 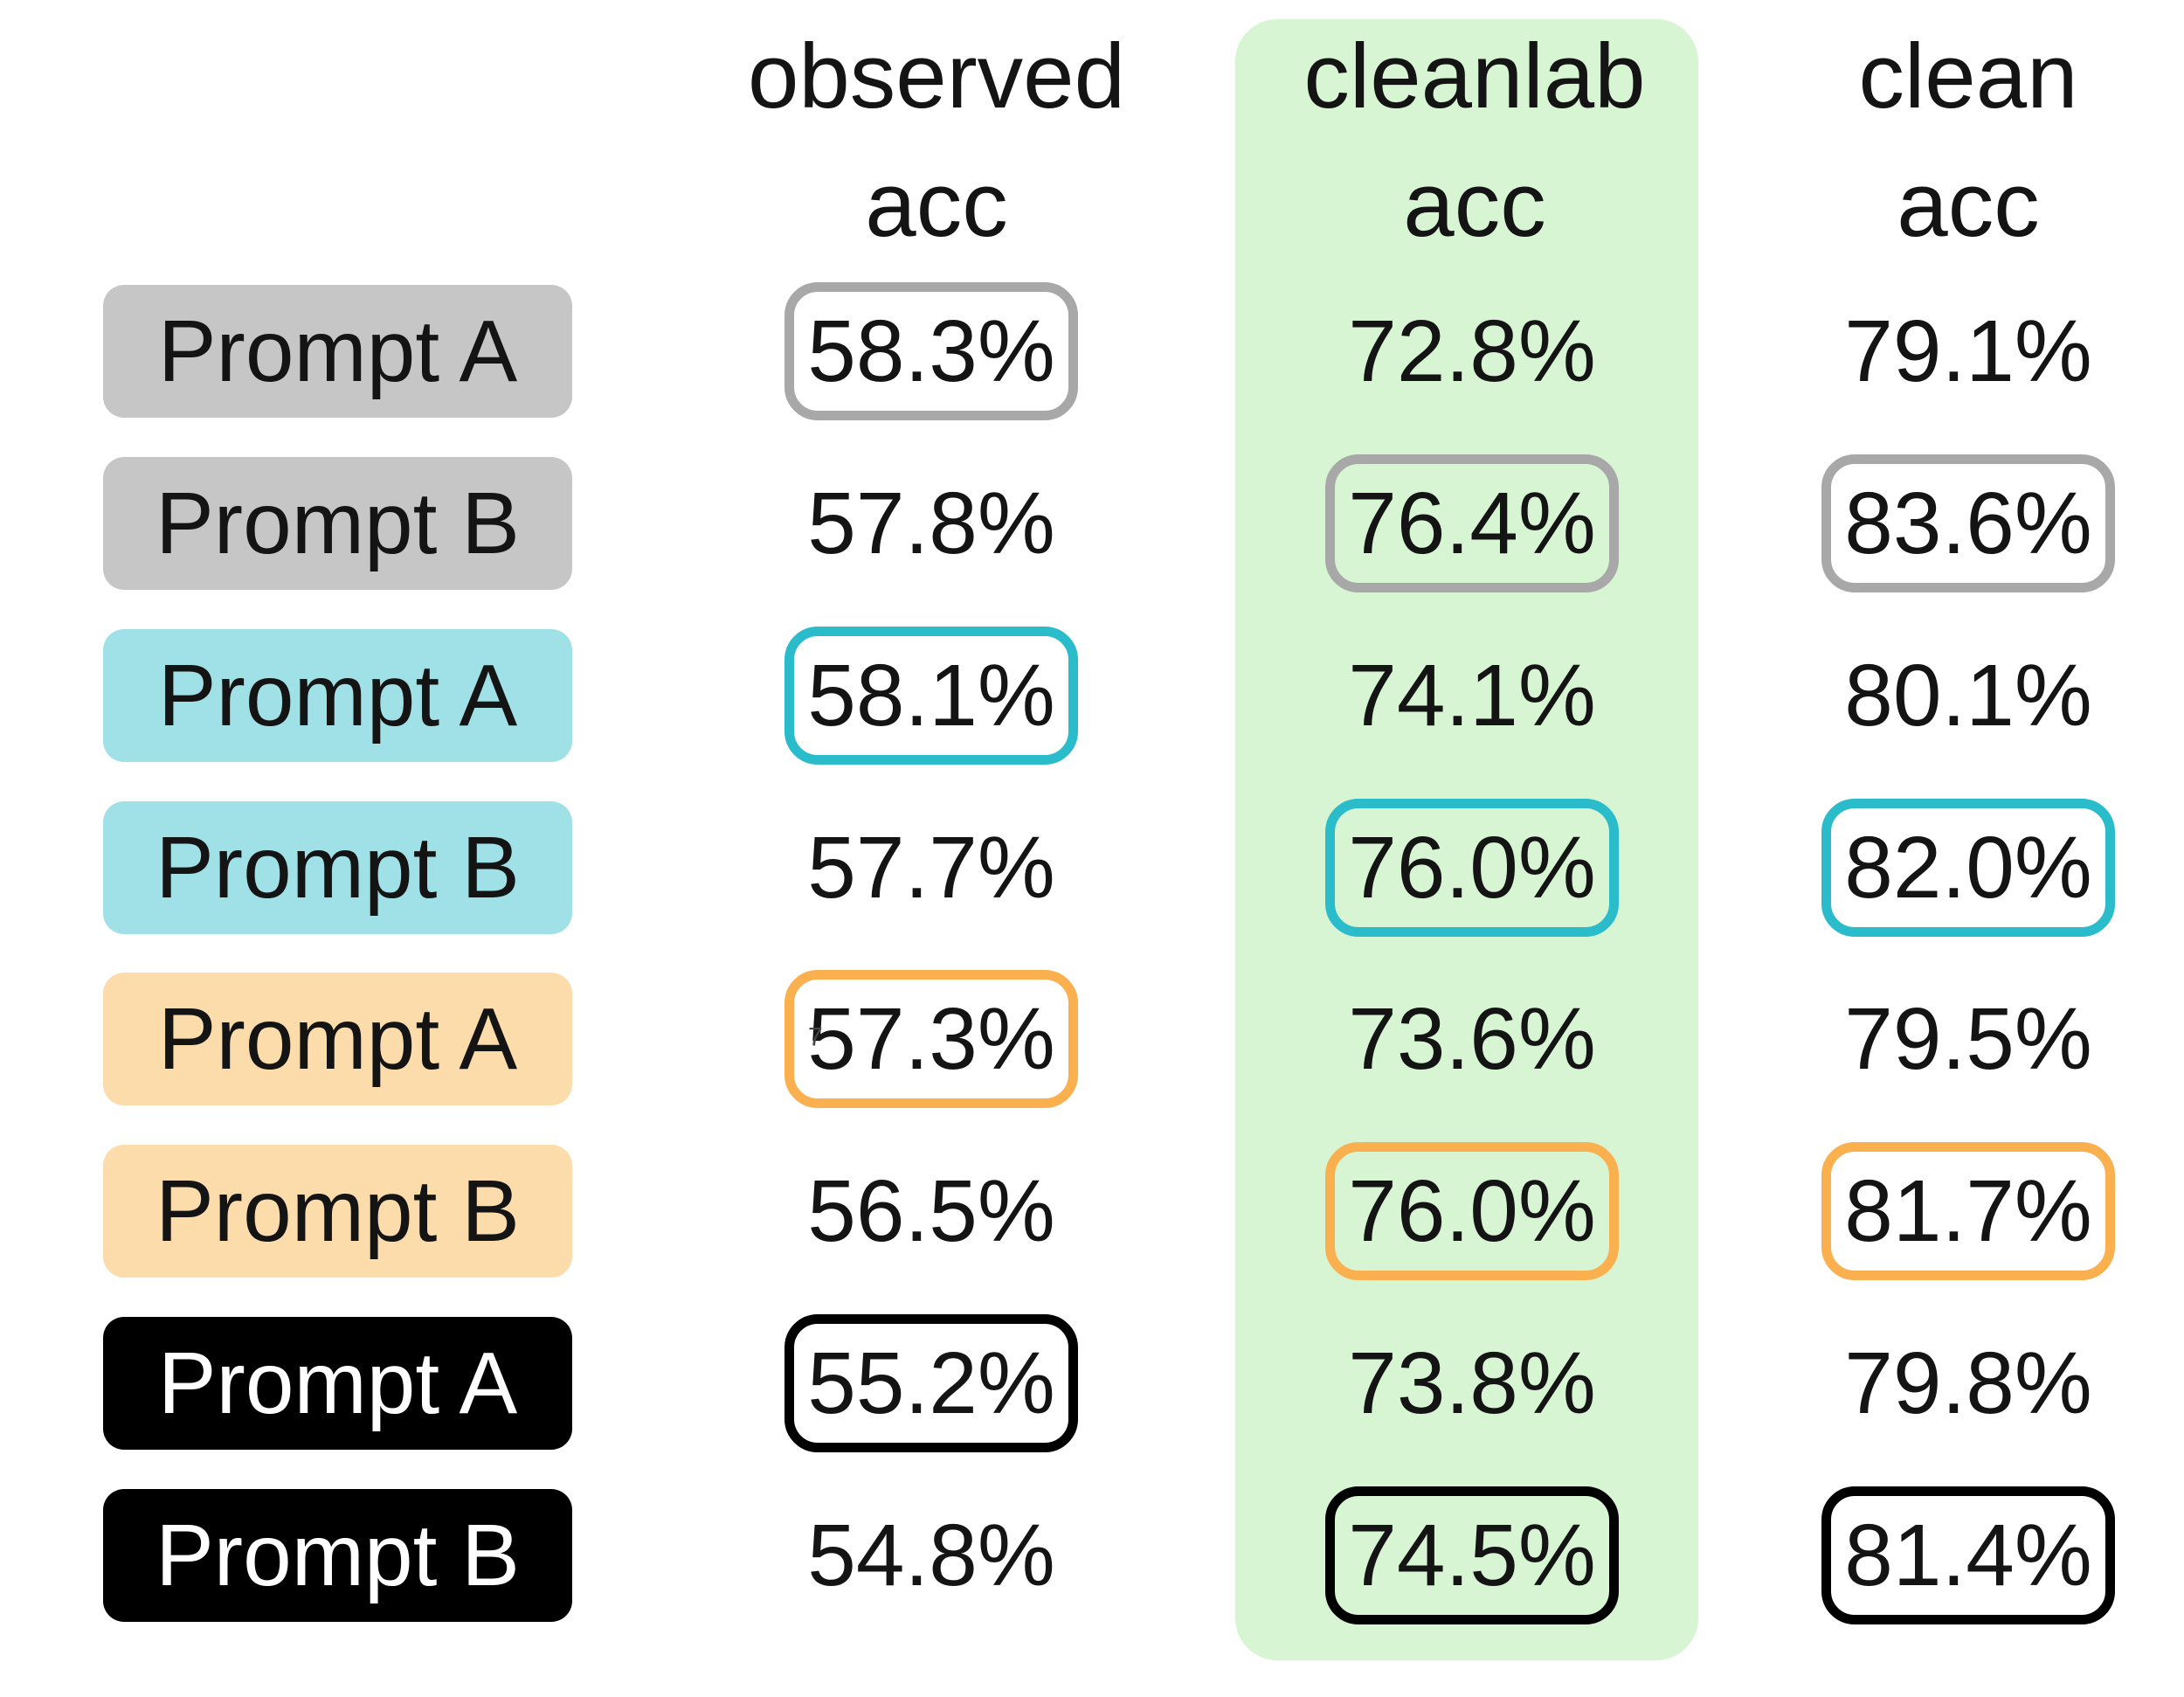 I want to click on cleanlab-value: 74.5%, so click(x=1472, y=1555).